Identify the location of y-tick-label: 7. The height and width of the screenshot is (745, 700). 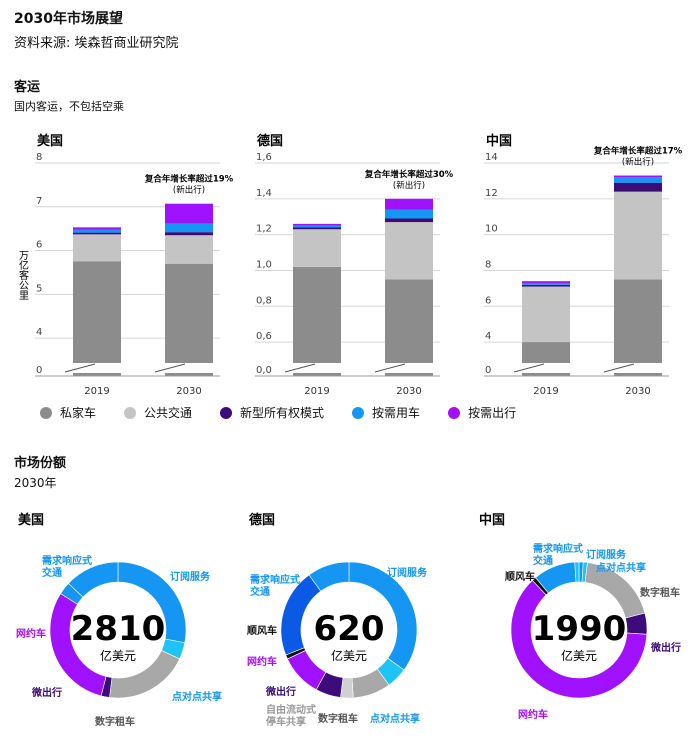
(39, 201).